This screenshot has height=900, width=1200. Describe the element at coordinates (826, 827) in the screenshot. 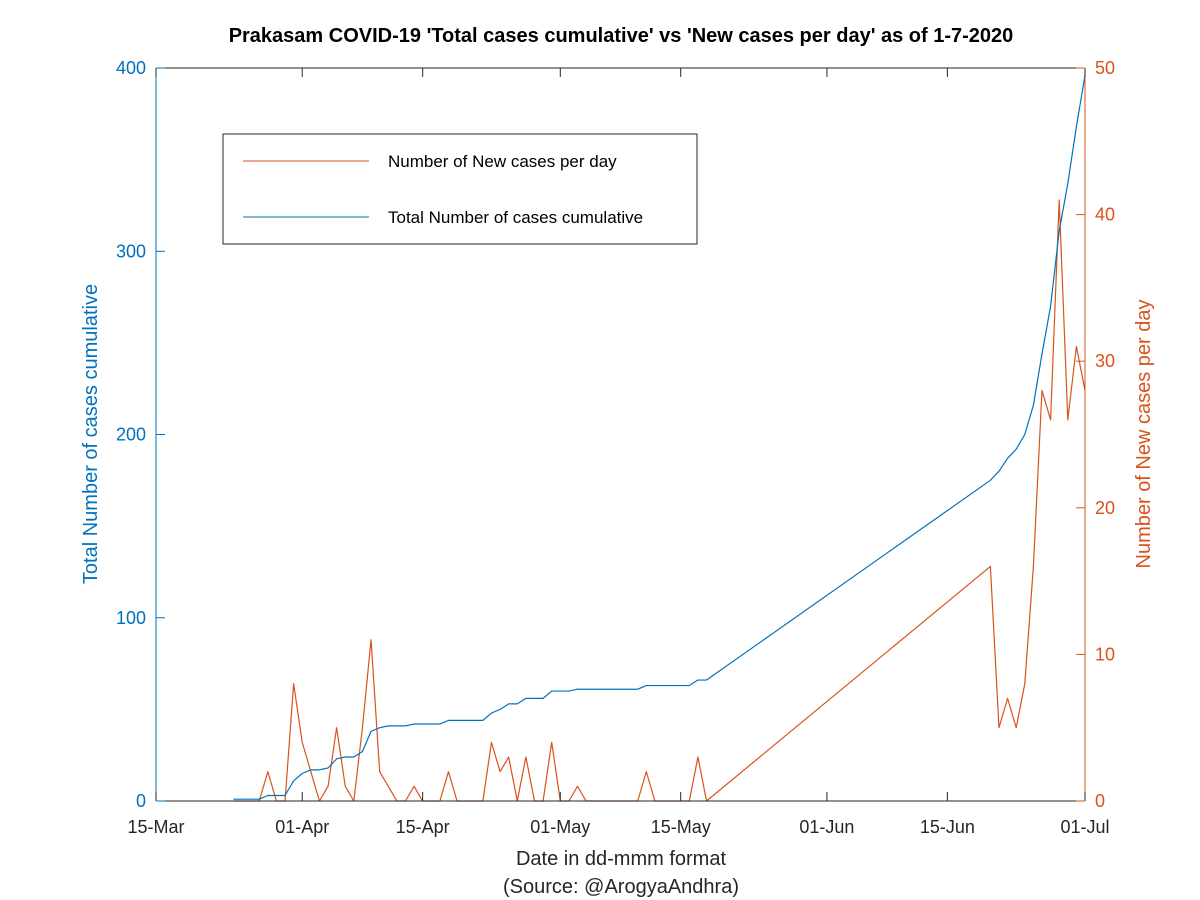

I see `x-tick-label: 01-Jun` at that location.